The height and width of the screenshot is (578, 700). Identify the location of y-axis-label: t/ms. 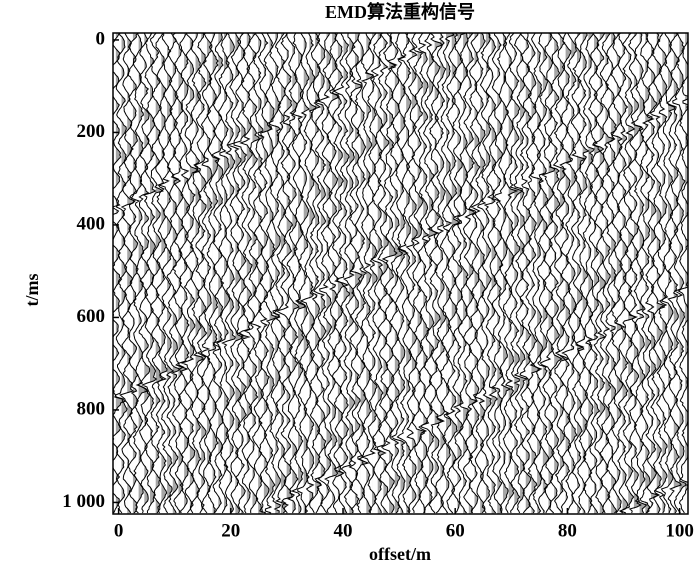
(32, 290).